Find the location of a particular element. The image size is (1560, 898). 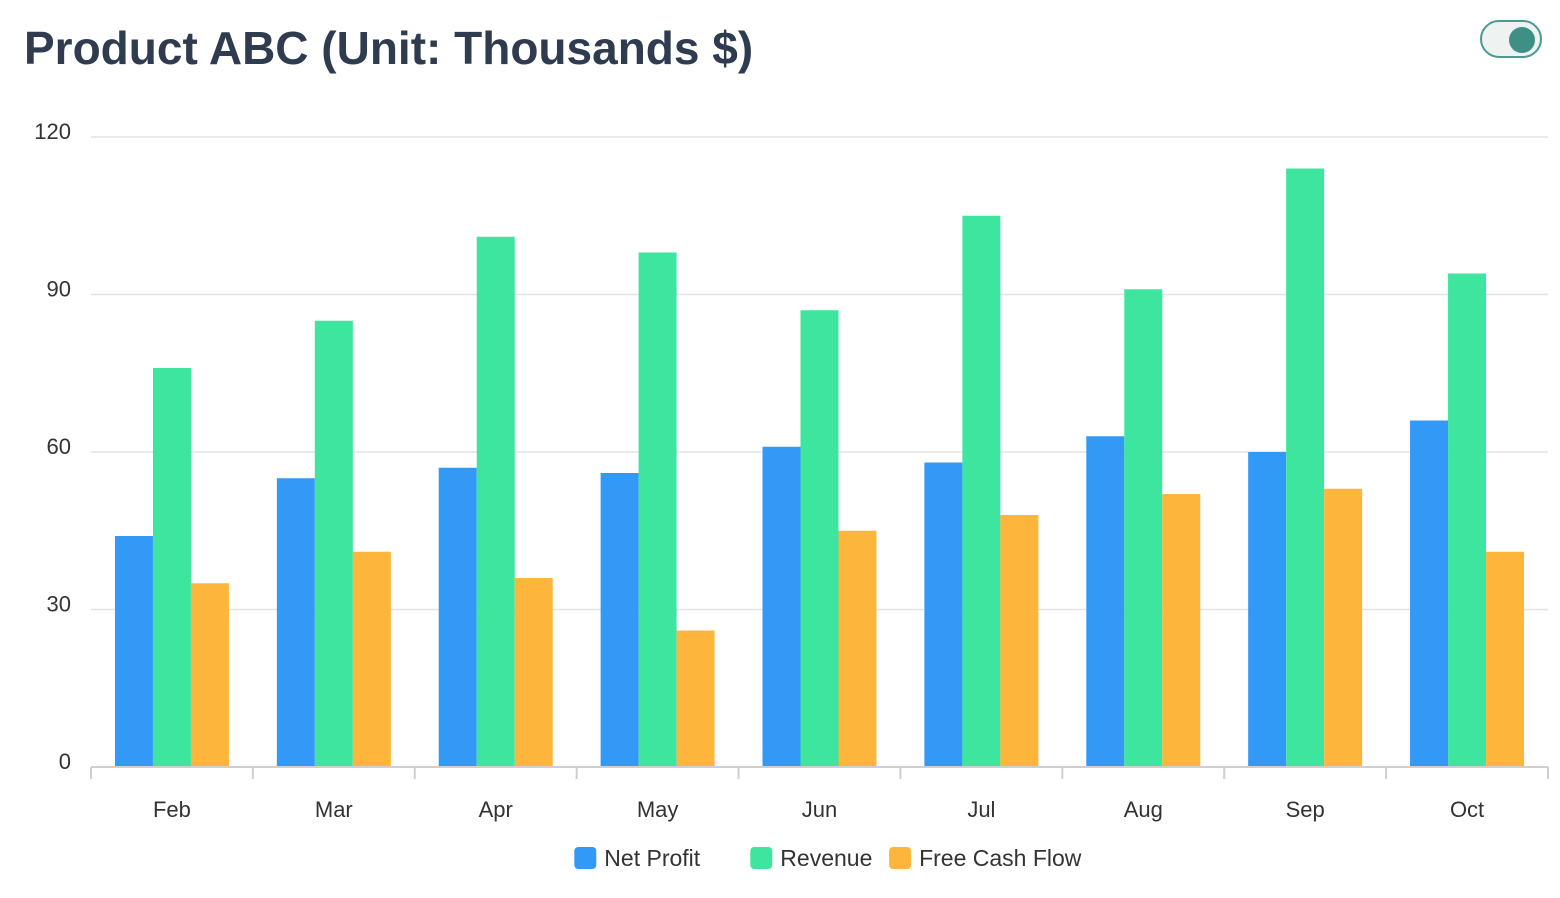

x-tick-label: Feb is located at coordinates (172, 809).